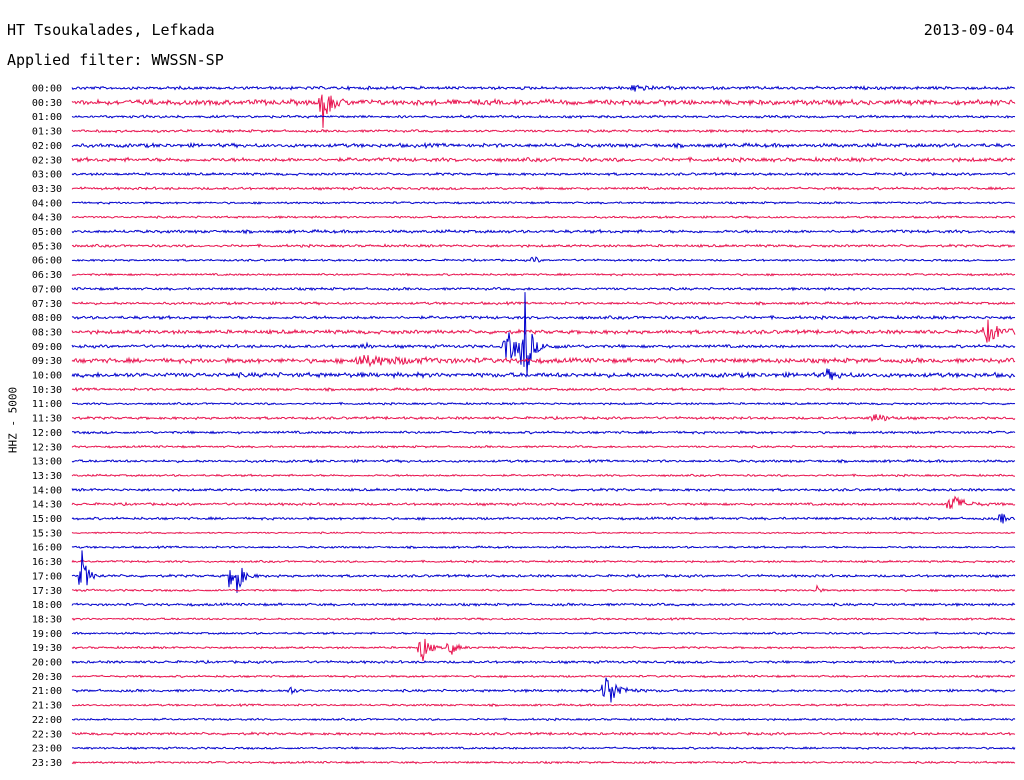 Image resolution: width=1024 pixels, height=780 pixels. Describe the element at coordinates (47, 562) in the screenshot. I see `row-time-label: 16:30` at that location.